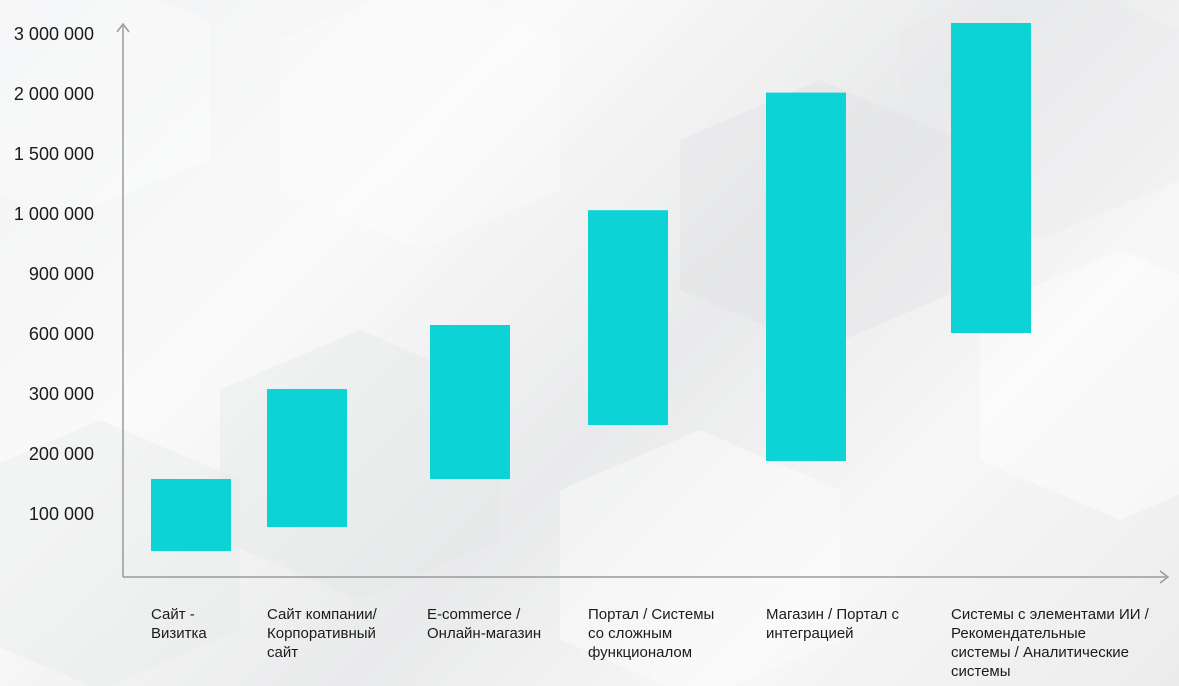  I want to click on y-axis-arrow, so click(123, 27).